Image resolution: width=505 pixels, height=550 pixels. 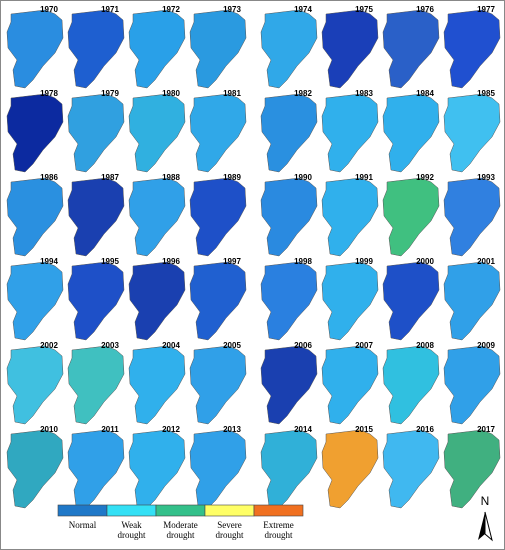 I want to click on year-label: 1983, so click(x=364, y=93).